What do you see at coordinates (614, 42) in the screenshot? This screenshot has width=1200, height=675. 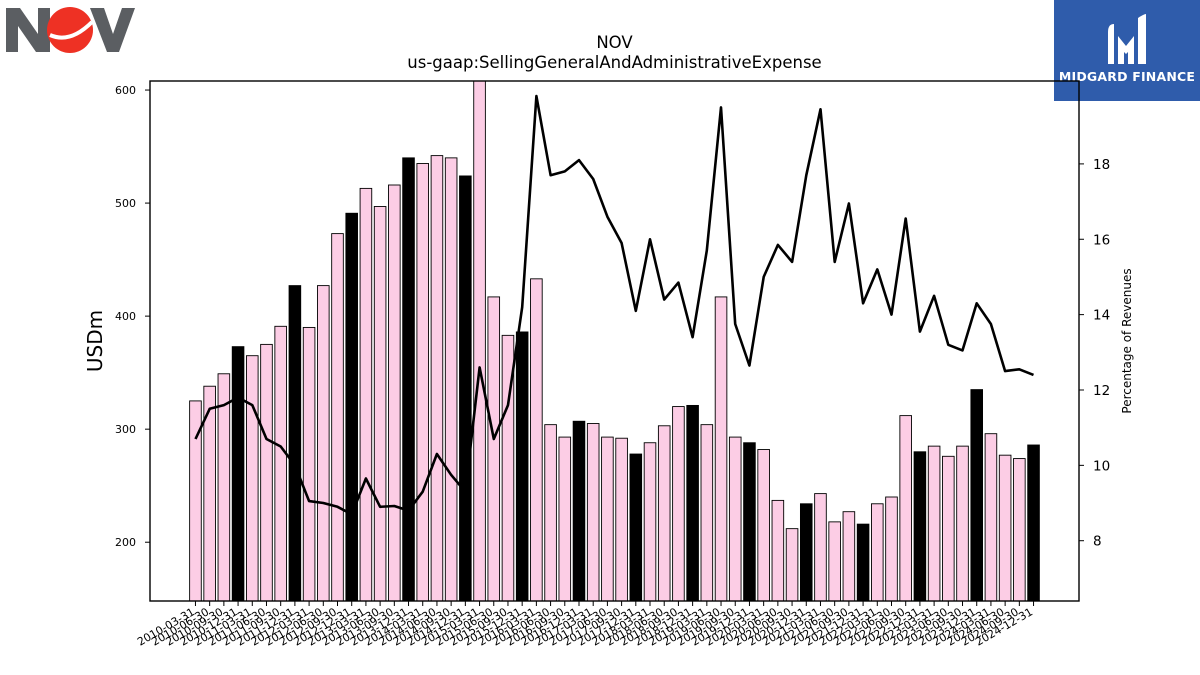 I see `chart-title: NOV` at bounding box center [614, 42].